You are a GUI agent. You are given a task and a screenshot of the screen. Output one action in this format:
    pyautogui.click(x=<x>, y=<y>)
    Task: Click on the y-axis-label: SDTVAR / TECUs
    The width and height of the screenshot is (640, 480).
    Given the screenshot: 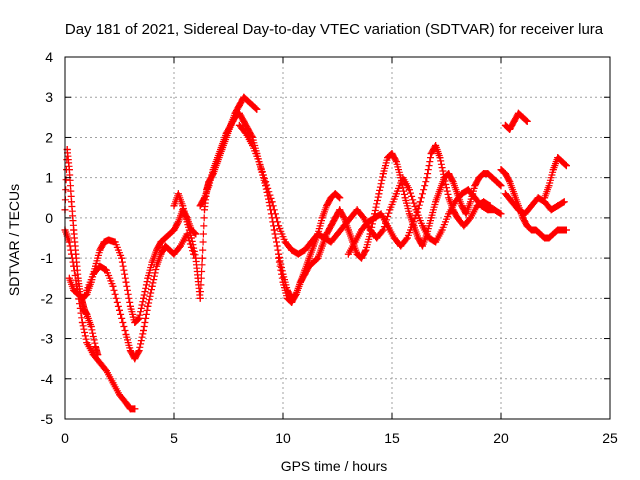 What is the action you would take?
    pyautogui.click(x=14, y=240)
    